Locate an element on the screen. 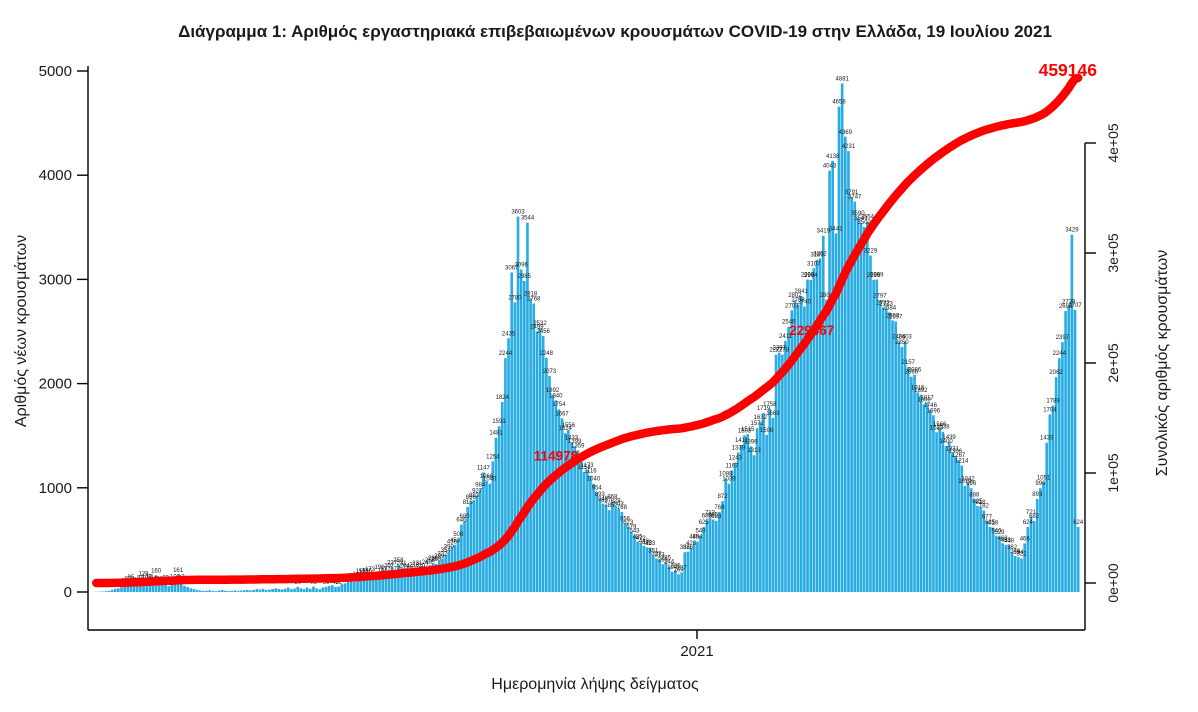 This screenshot has height=712, width=1198. bar-value-label: 190 is located at coordinates (408, 568).